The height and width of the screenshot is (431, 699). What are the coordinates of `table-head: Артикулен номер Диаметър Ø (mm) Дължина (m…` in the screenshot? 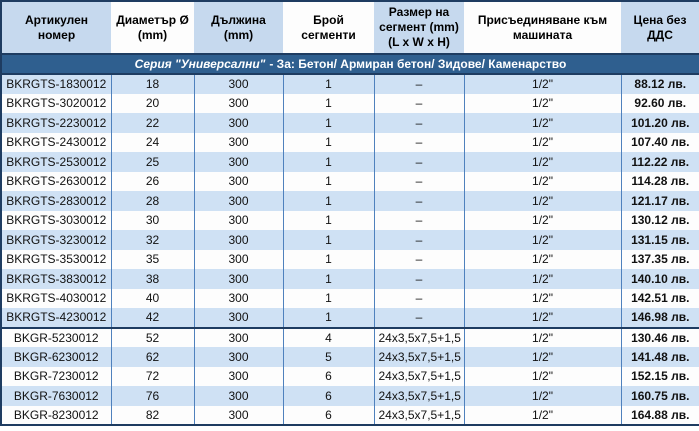 It's located at (350, 27).